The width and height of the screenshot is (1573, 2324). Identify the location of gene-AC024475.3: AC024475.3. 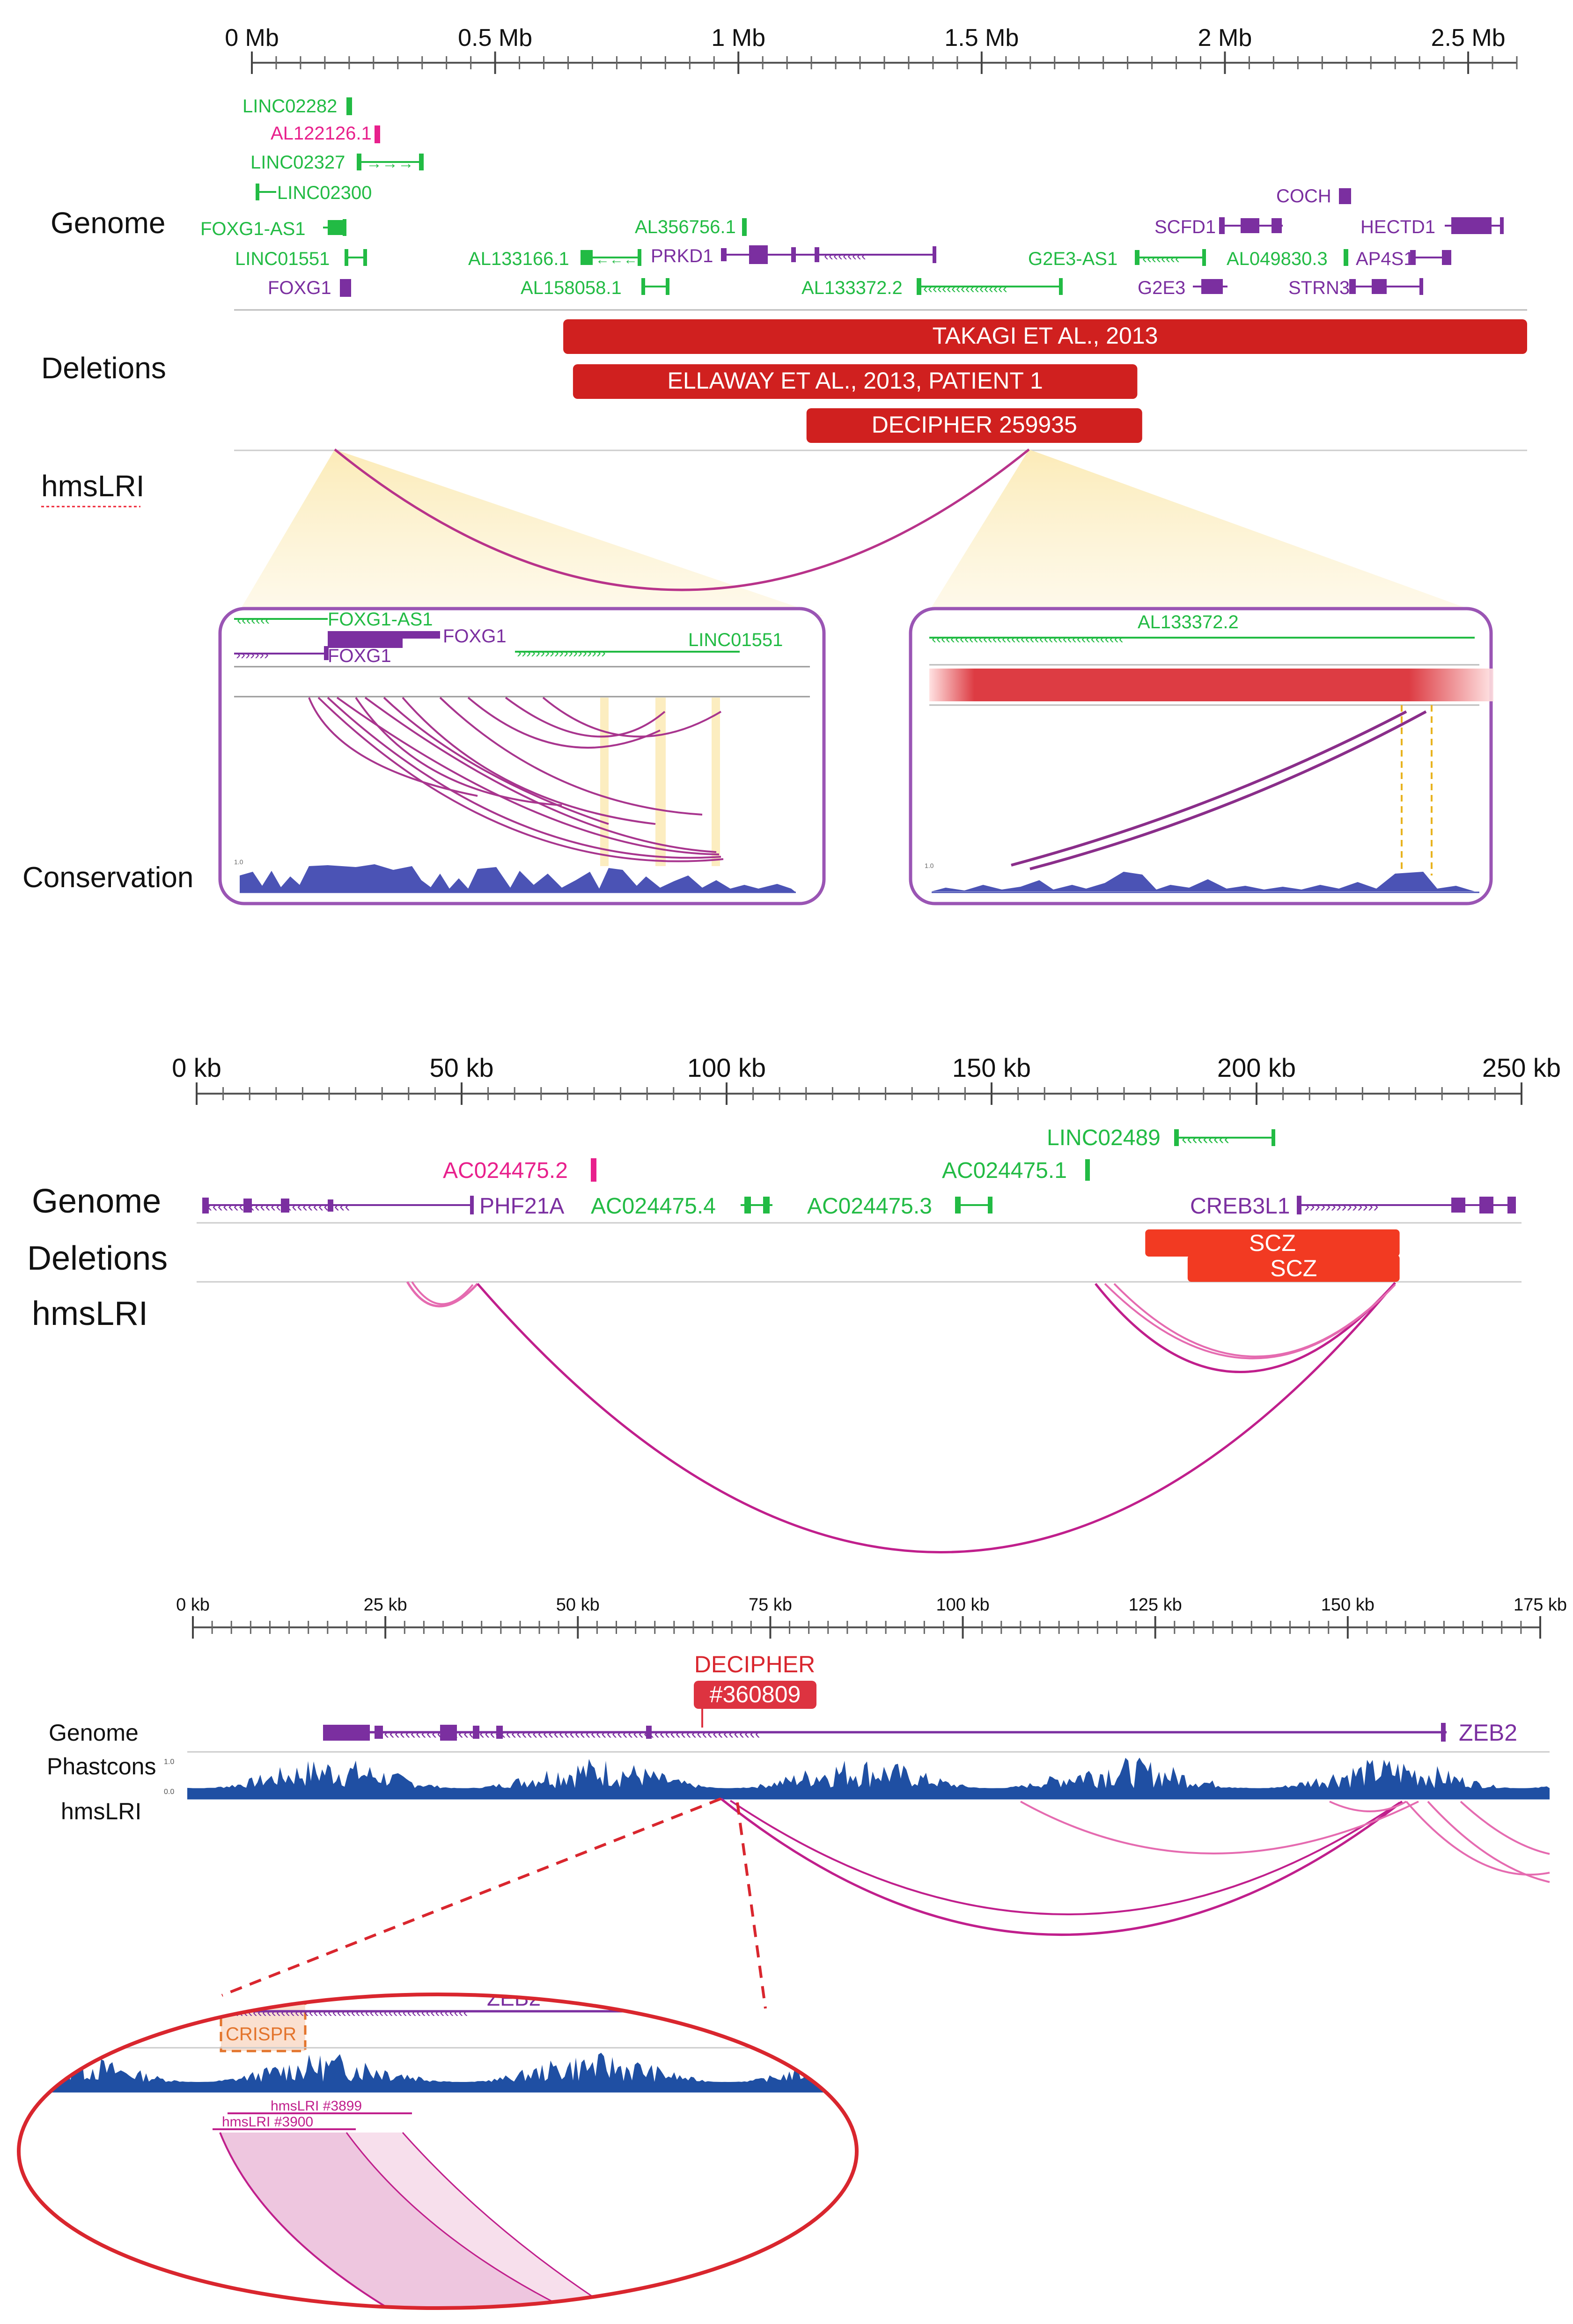
(899, 1206).